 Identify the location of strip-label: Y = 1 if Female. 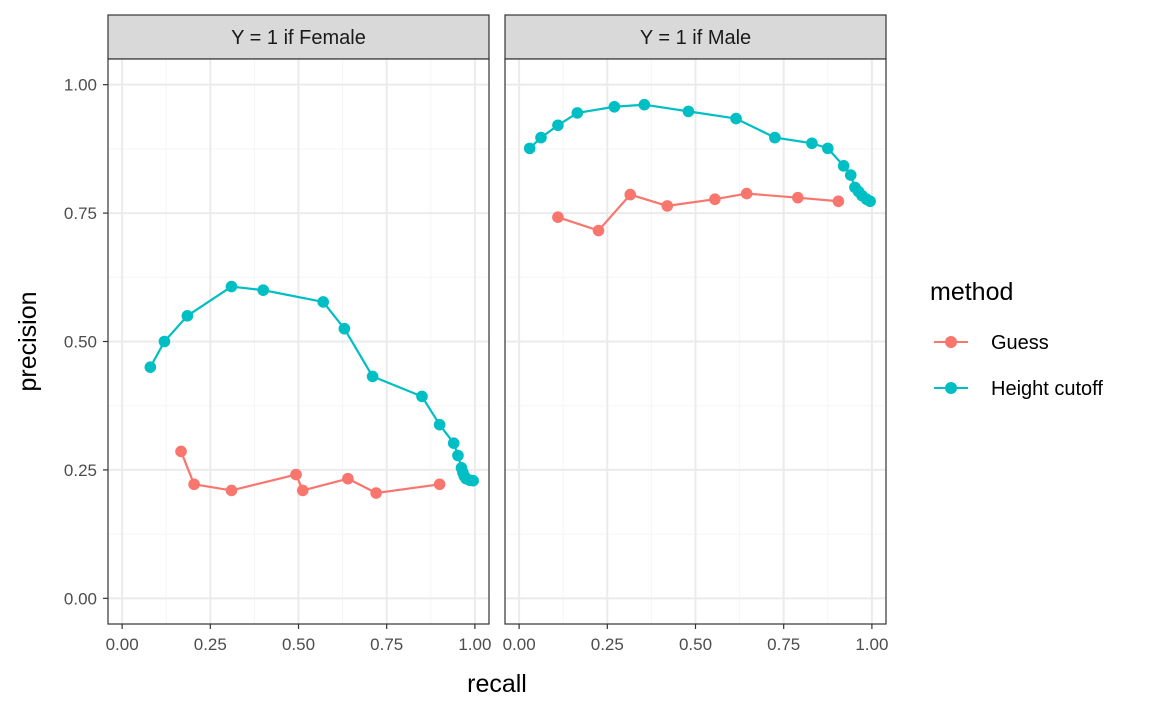
(298, 38).